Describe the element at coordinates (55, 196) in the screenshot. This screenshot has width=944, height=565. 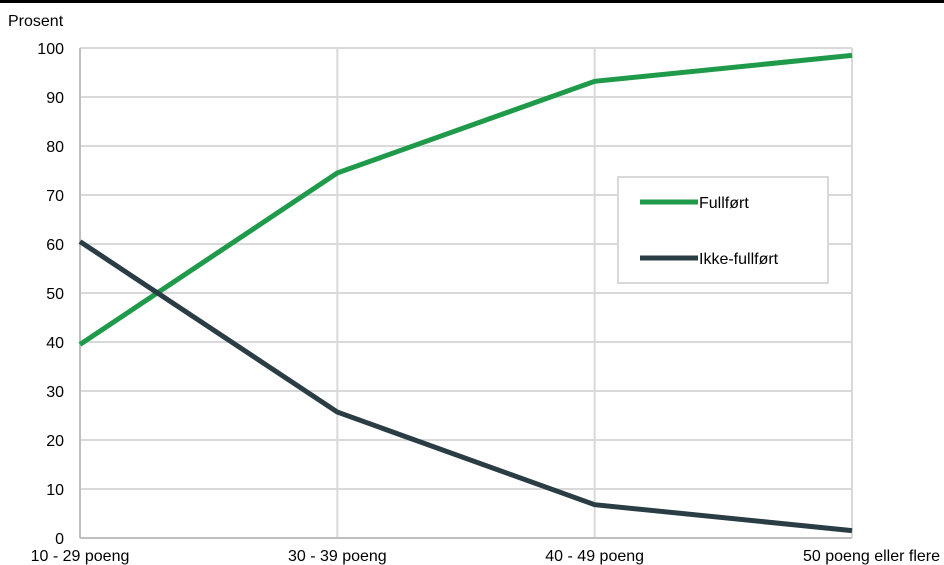
I see `y-tick-label: 70` at that location.